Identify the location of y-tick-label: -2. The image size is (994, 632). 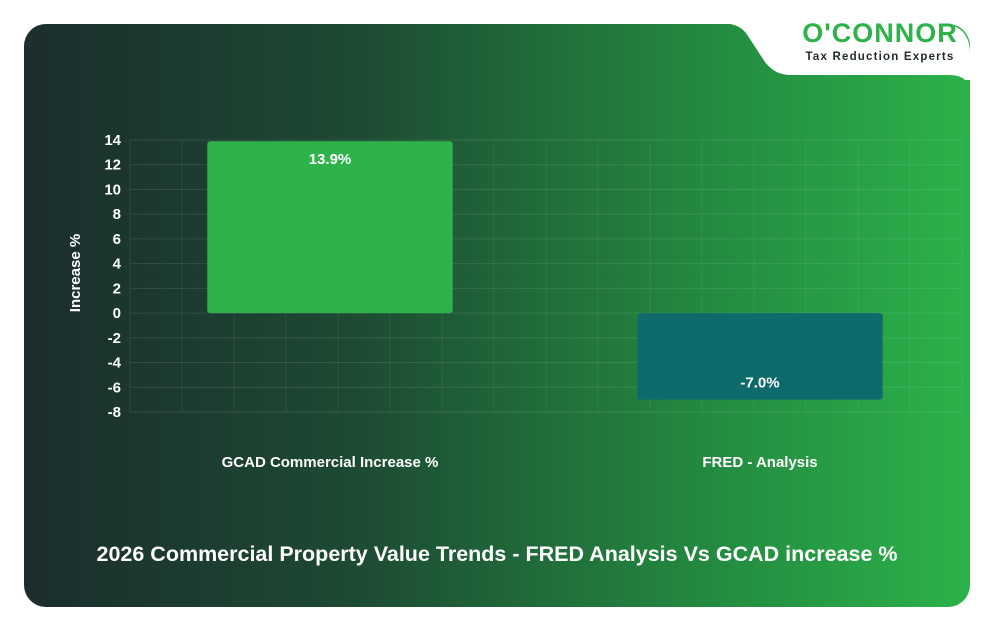
(114, 338).